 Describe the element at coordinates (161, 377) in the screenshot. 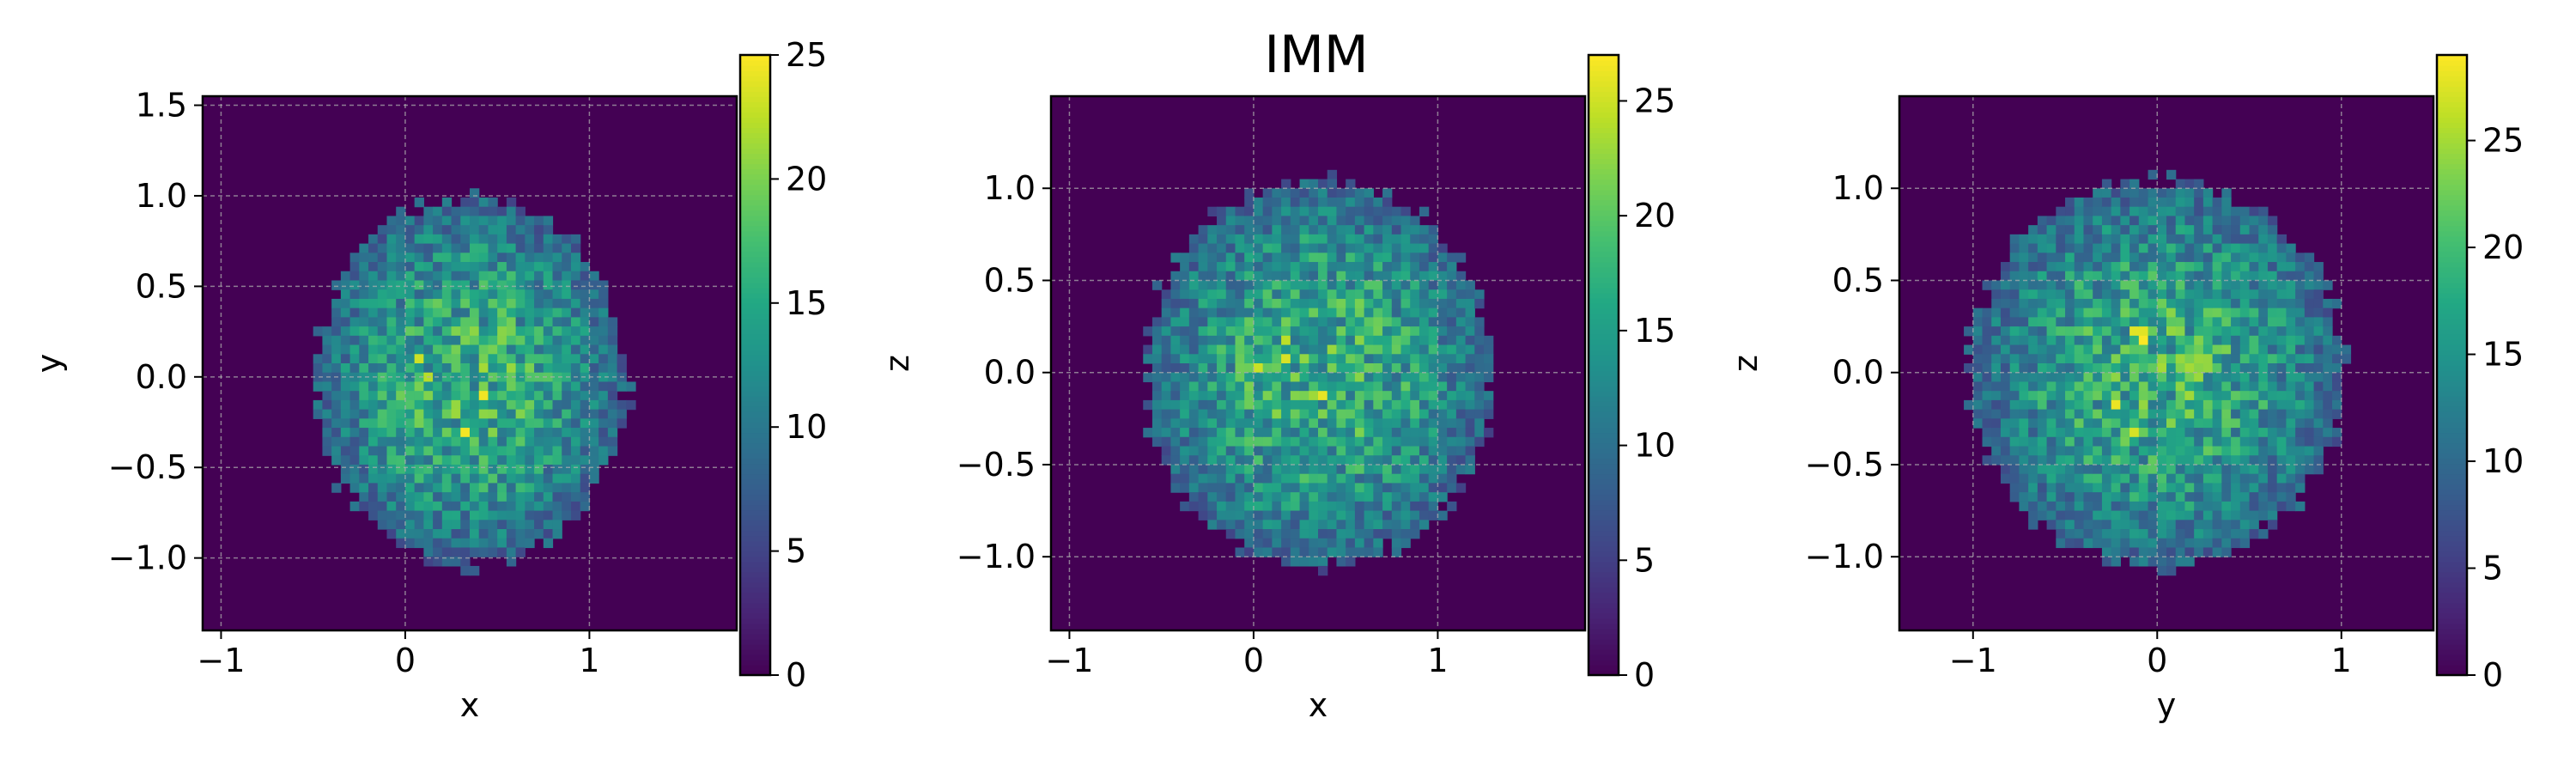

I see `y-tick-label: 0.0` at that location.